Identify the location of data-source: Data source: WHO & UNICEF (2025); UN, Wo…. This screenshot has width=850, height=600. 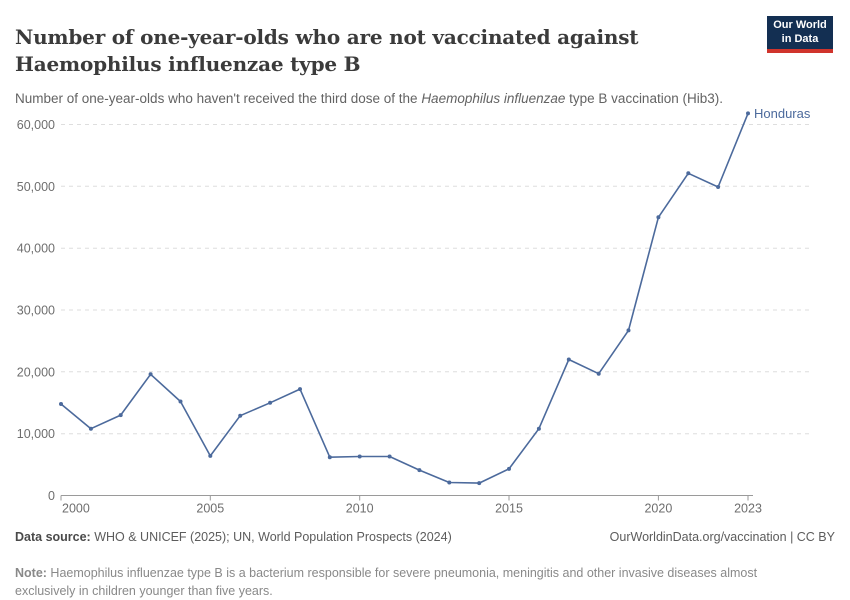
(233, 537).